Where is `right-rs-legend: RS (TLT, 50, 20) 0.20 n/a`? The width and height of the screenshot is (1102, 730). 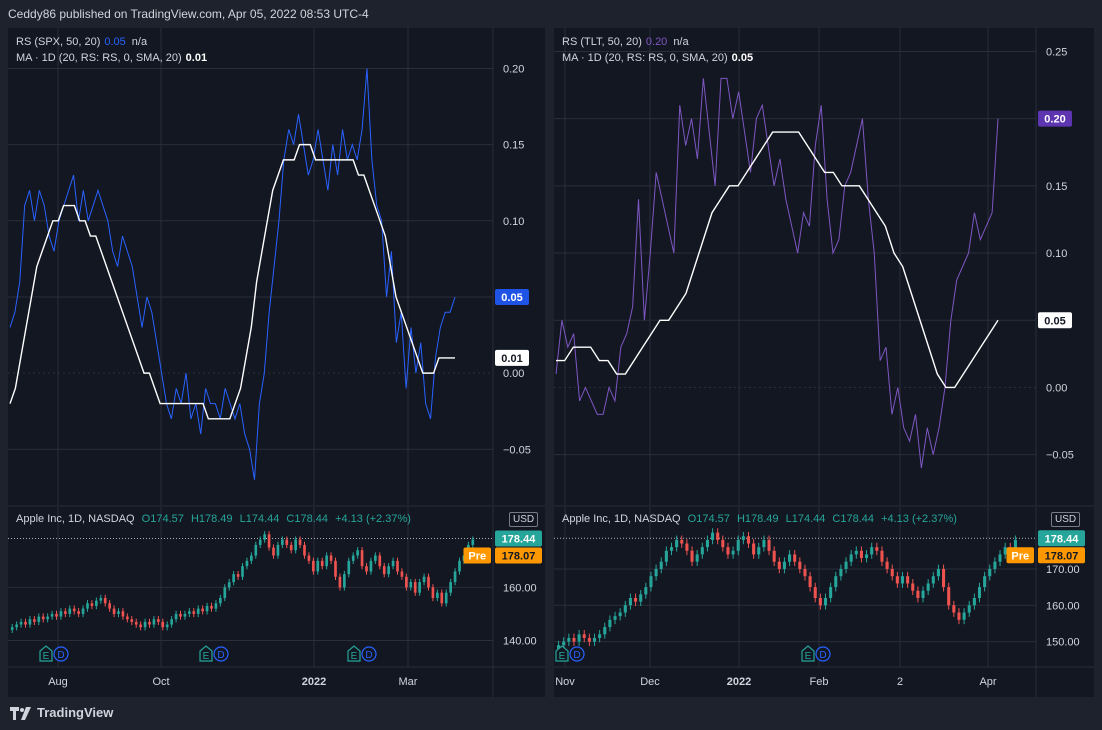 right-rs-legend: RS (TLT, 50, 20) 0.20 n/a is located at coordinates (625, 42).